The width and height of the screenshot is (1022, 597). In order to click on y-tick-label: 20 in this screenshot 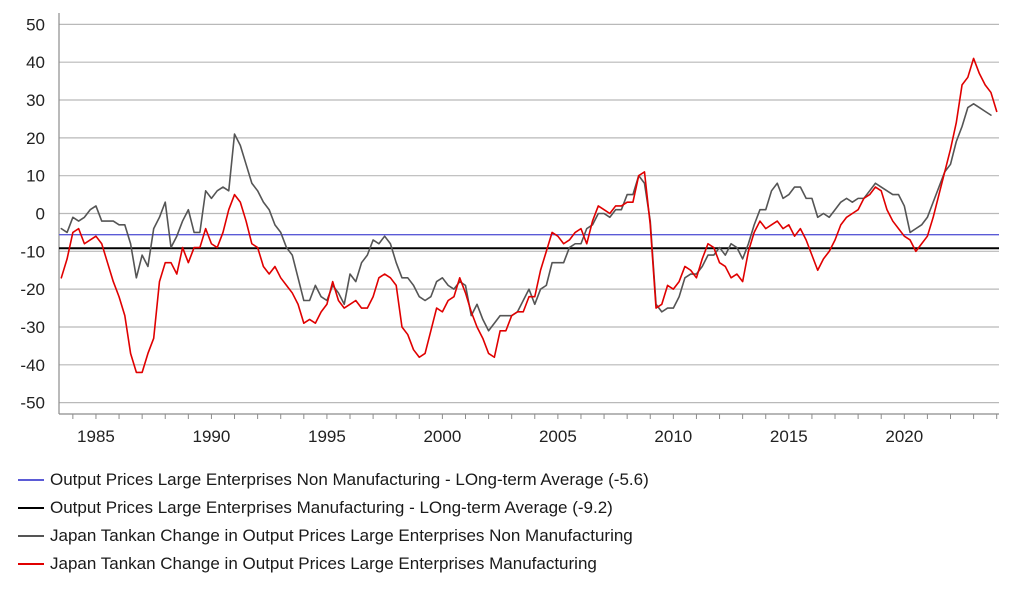, I will do `click(35, 138)`.